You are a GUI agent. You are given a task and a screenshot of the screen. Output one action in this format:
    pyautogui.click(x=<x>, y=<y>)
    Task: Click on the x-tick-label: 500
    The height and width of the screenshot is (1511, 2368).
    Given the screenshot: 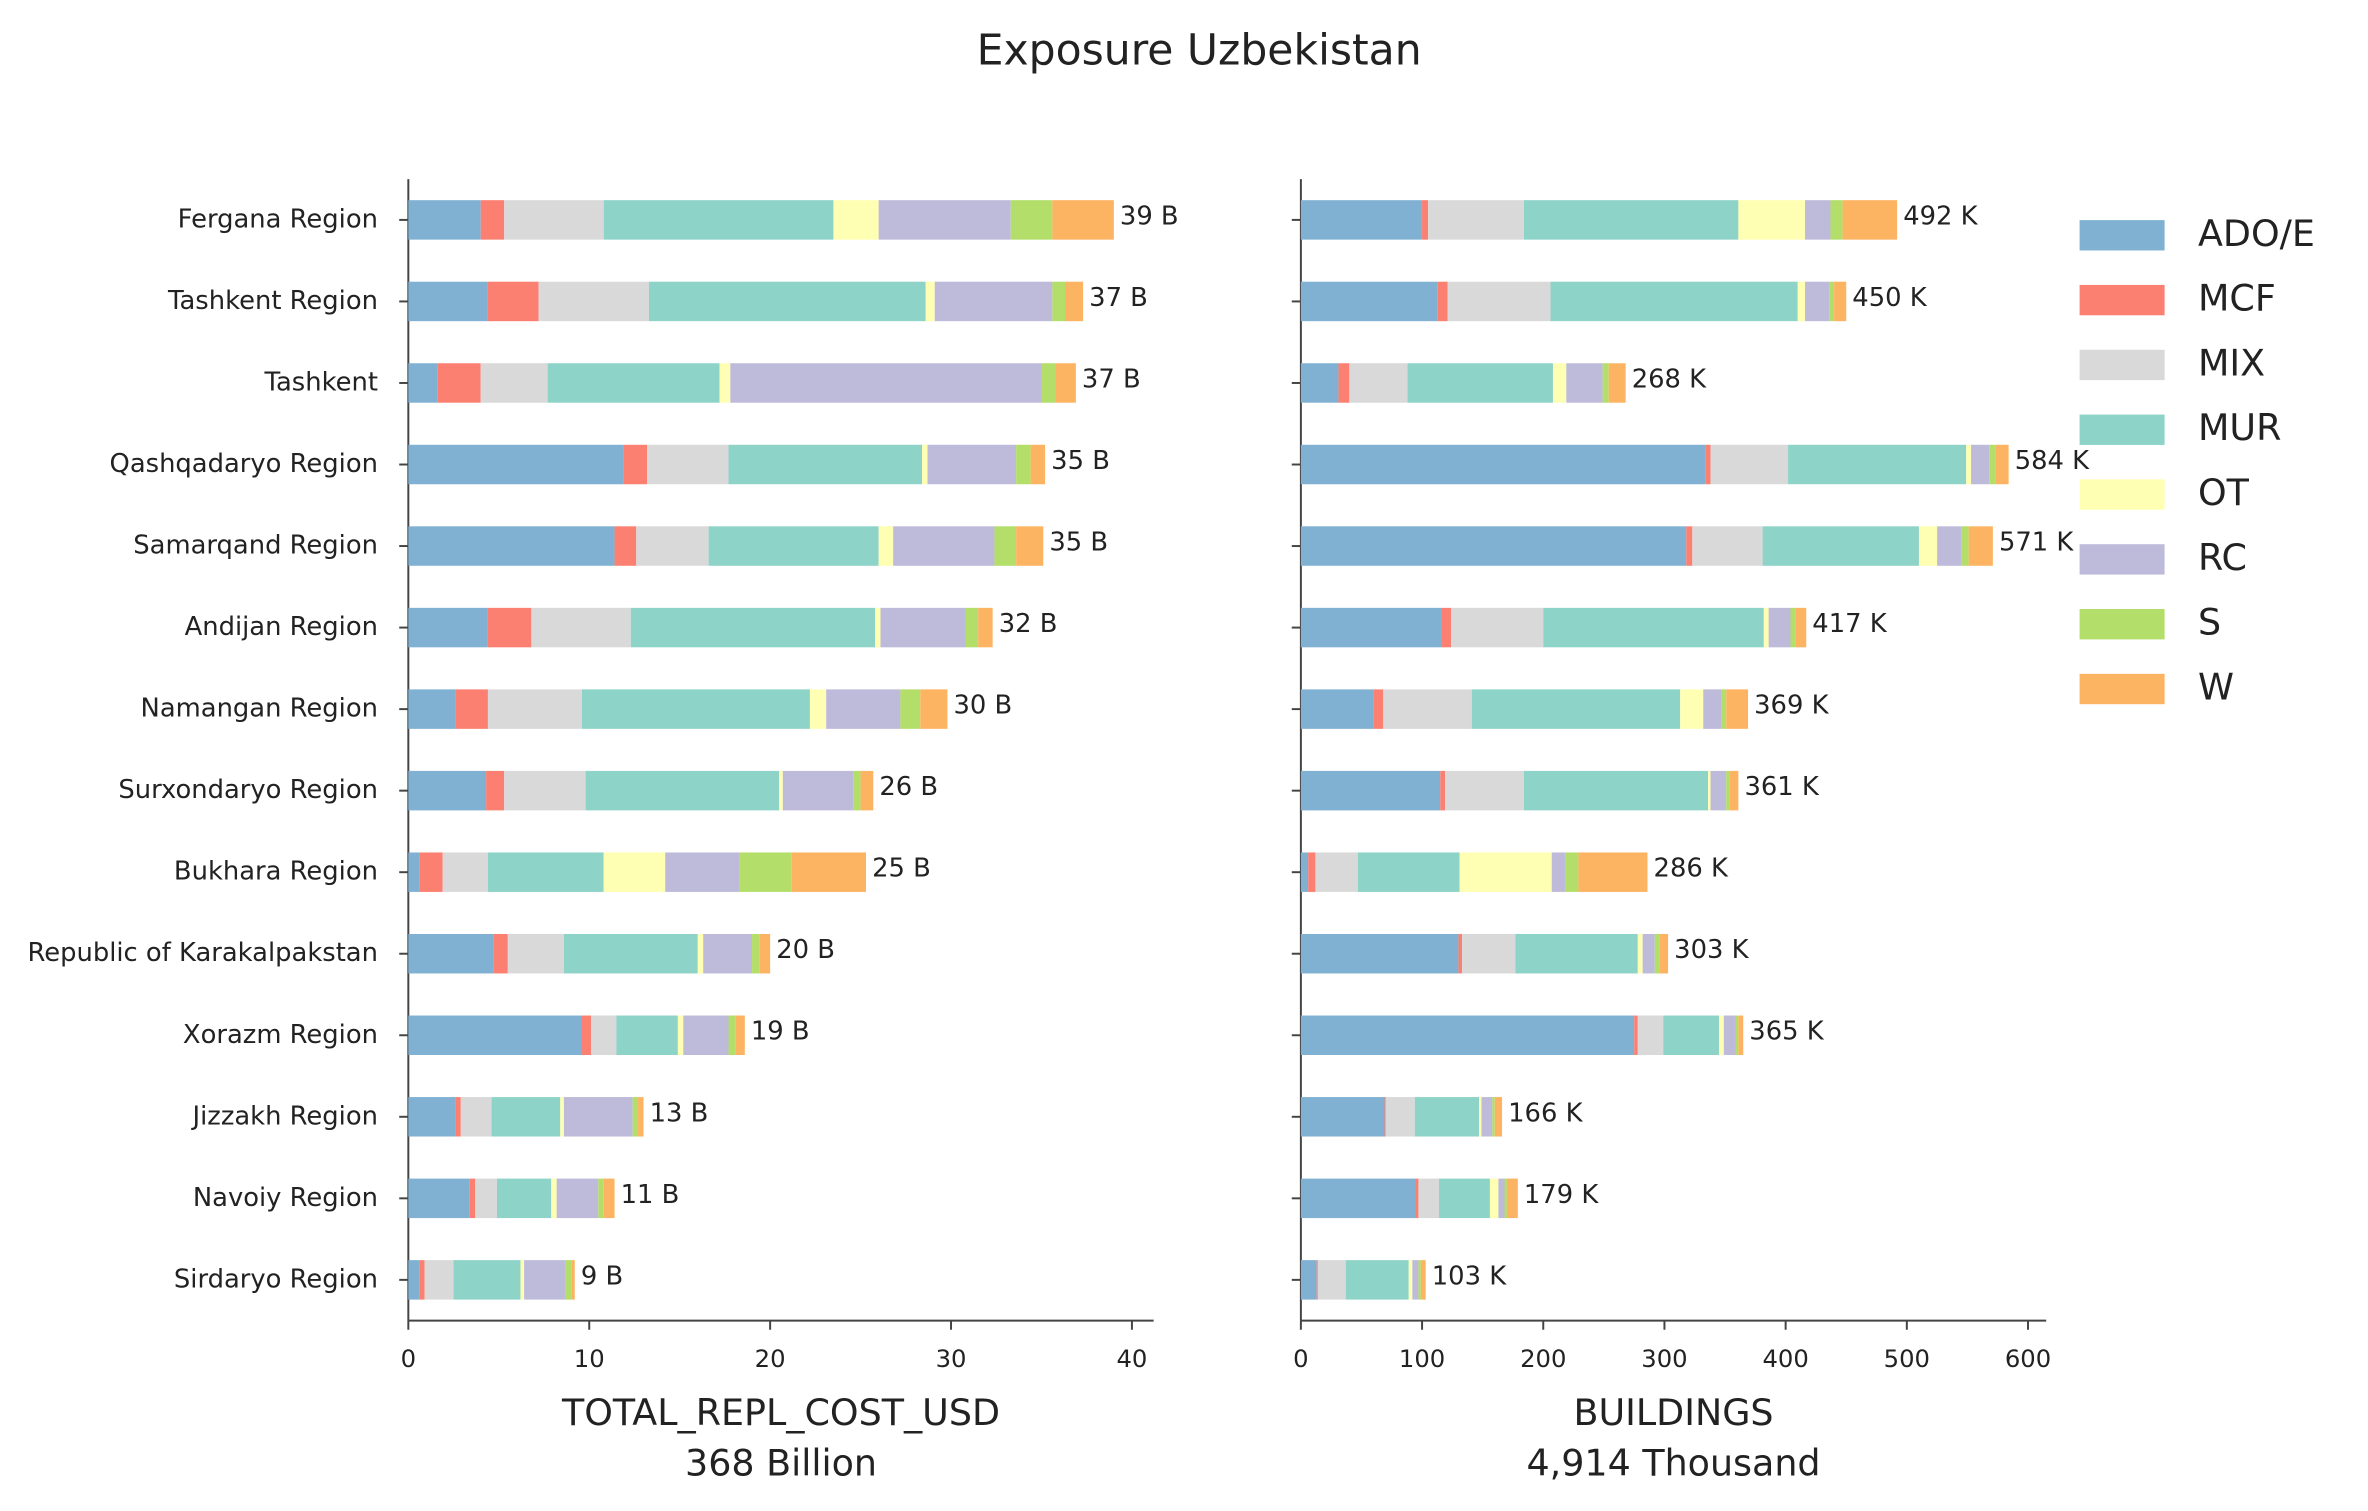 What is the action you would take?
    pyautogui.click(x=1907, y=1358)
    